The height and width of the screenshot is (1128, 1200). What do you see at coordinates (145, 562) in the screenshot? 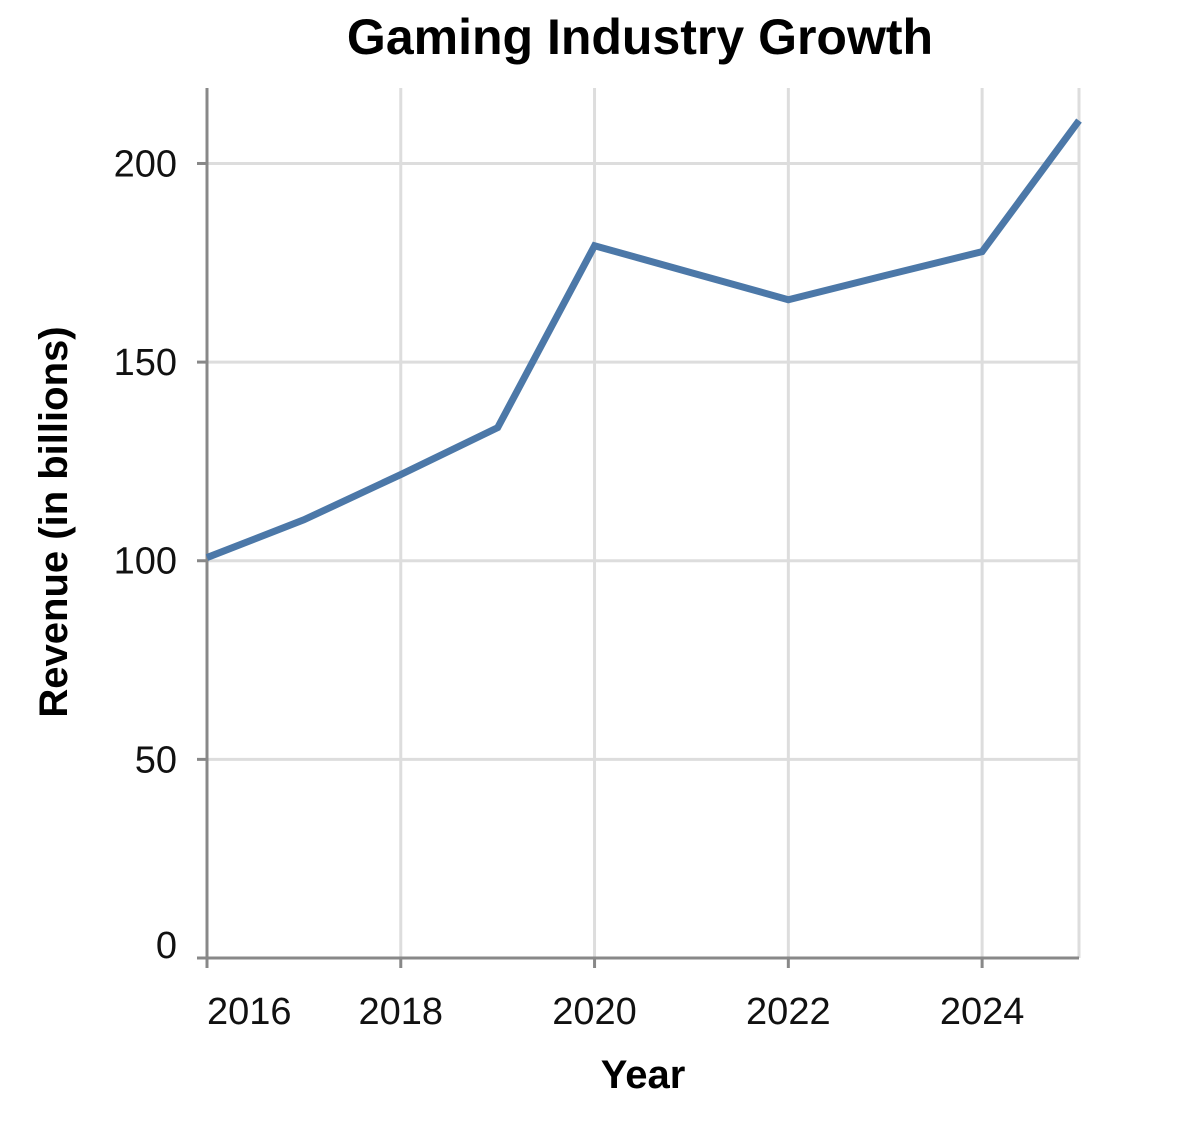
I see `y-tick-label: 100` at bounding box center [145, 562].